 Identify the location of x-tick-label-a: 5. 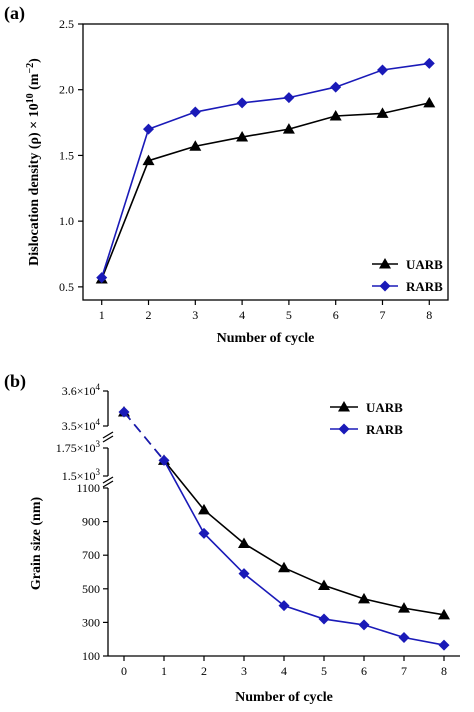
(289, 315).